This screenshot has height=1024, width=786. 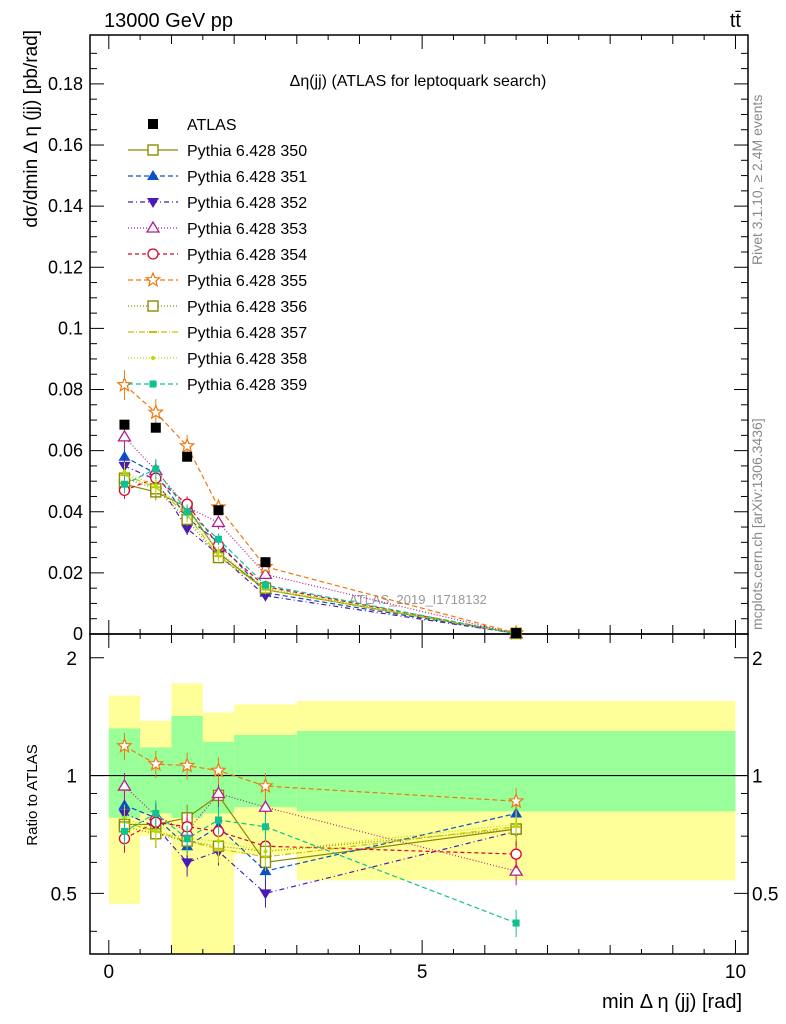 What do you see at coordinates (109, 972) in the screenshot?
I see `x-tick-label: 0` at bounding box center [109, 972].